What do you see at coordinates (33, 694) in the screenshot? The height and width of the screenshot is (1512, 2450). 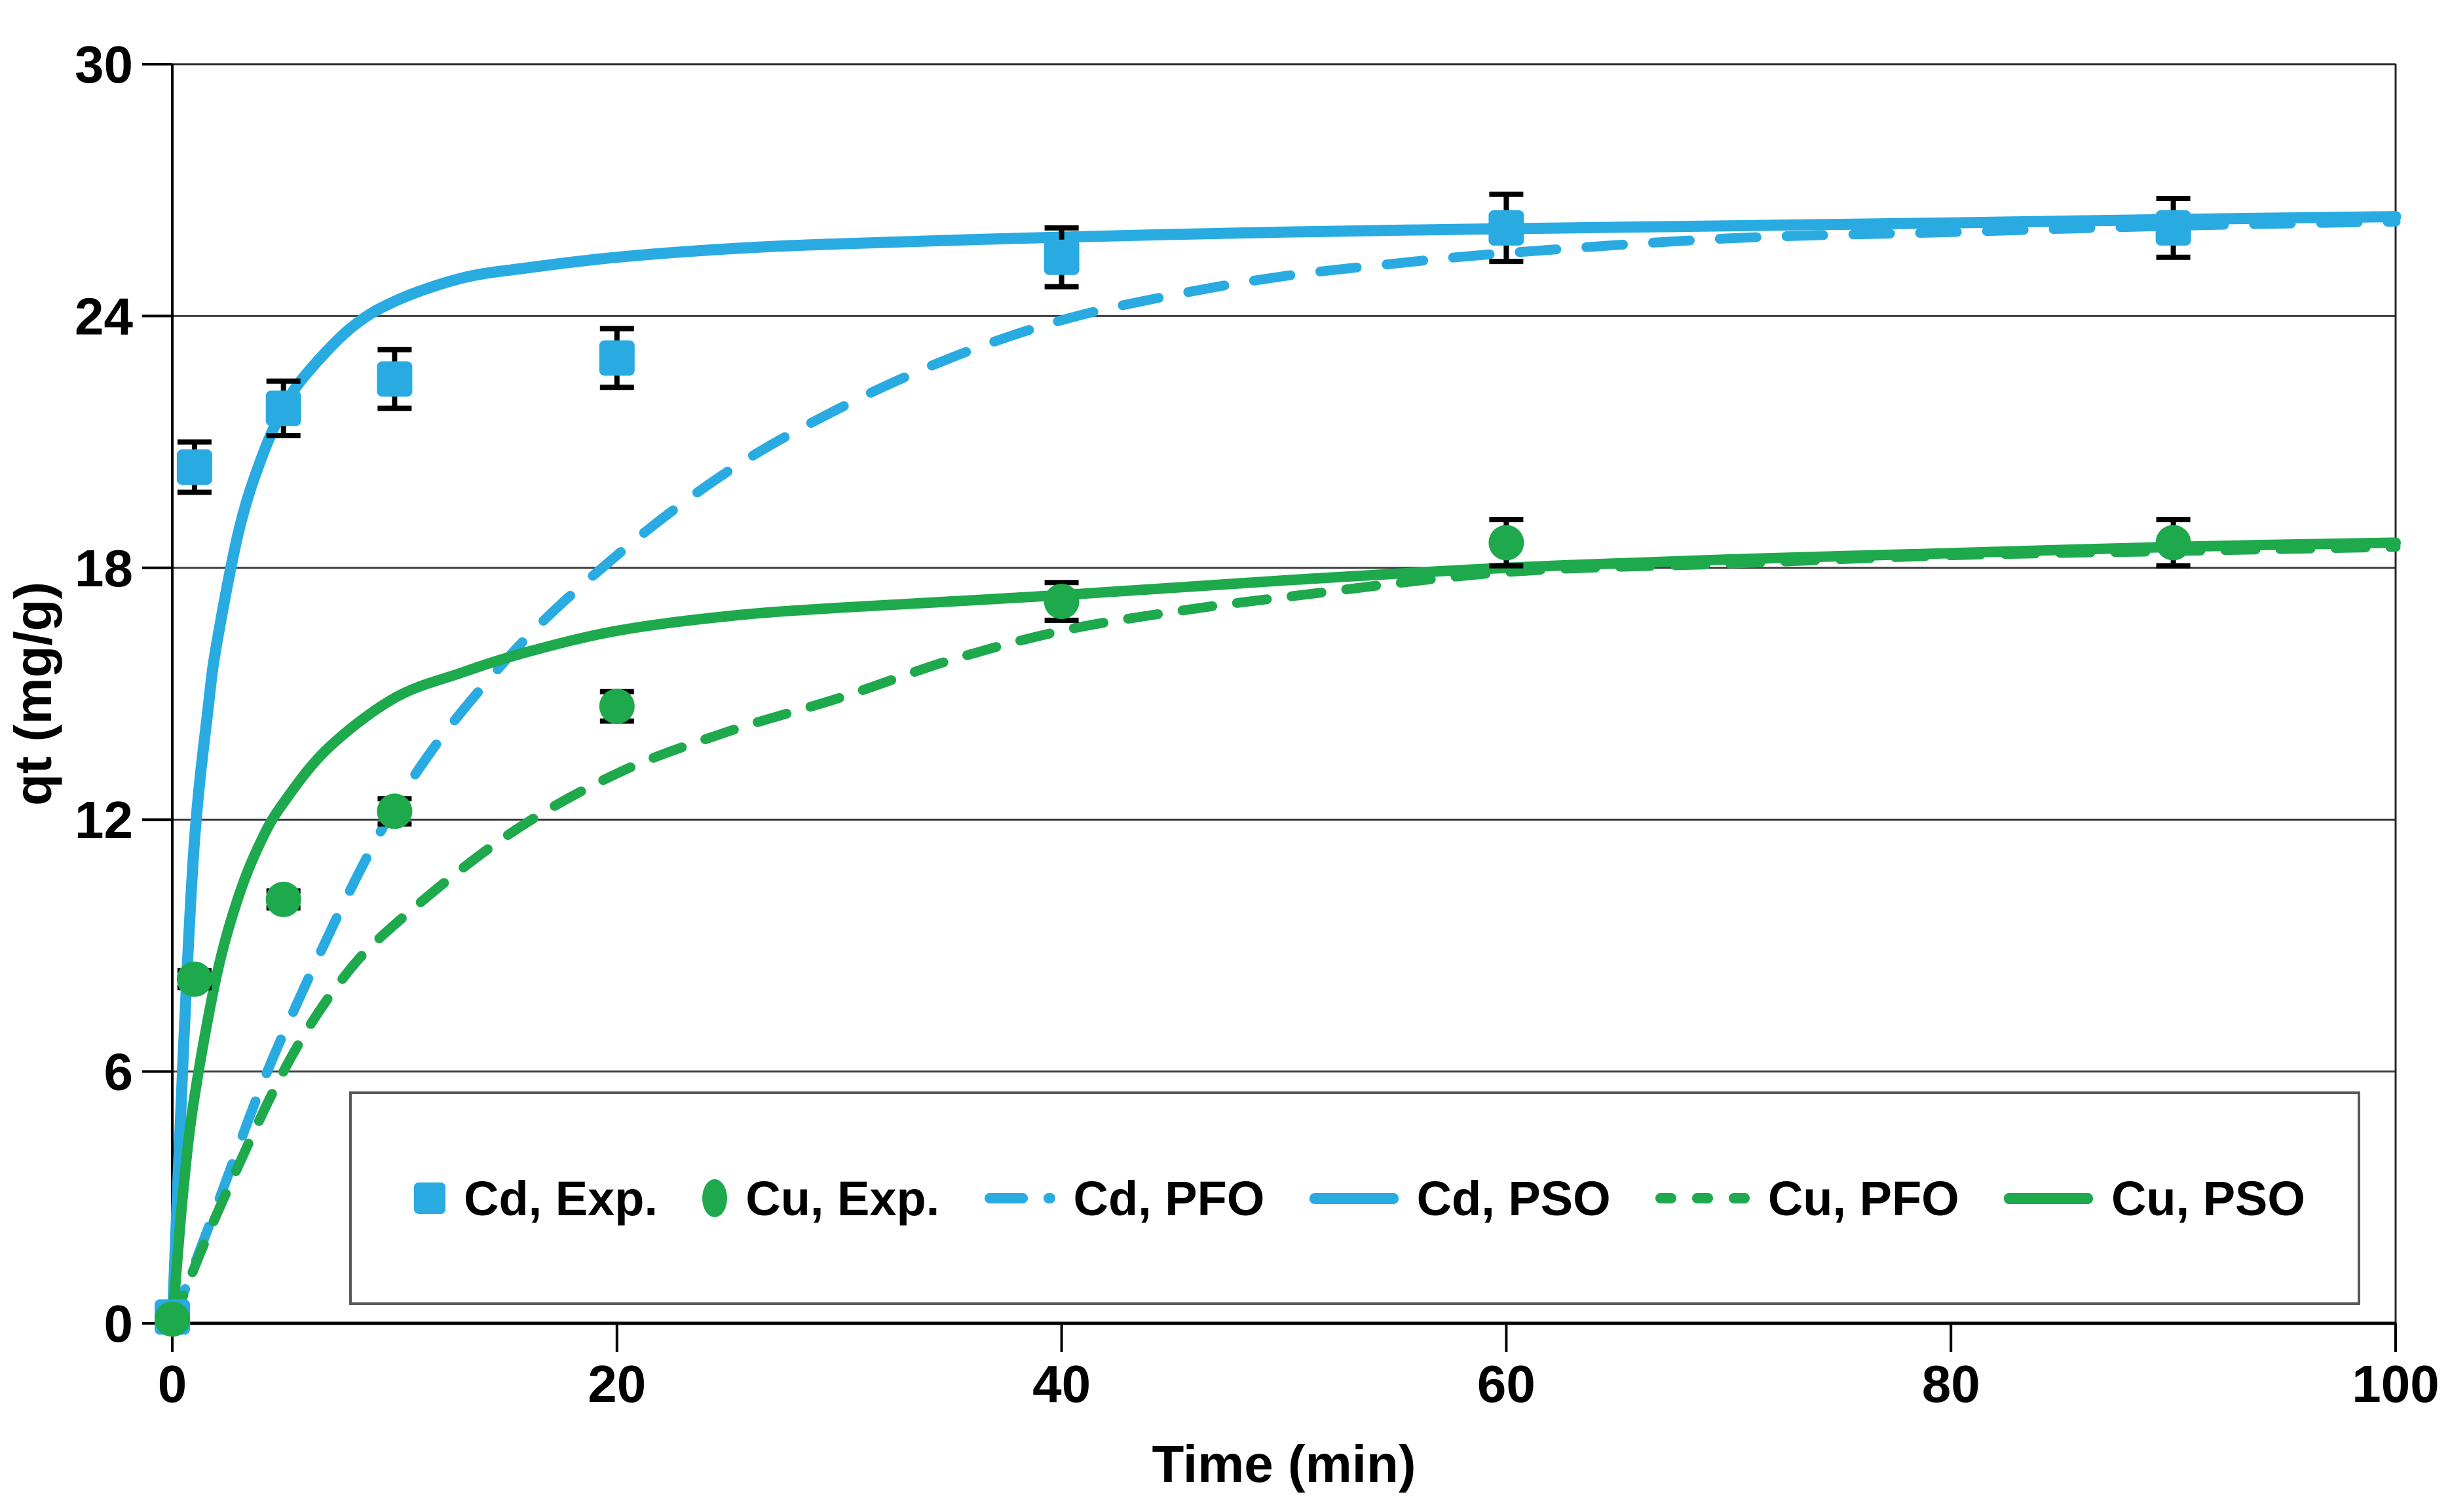 I see `y-axis-title: qt (mg/g)` at bounding box center [33, 694].